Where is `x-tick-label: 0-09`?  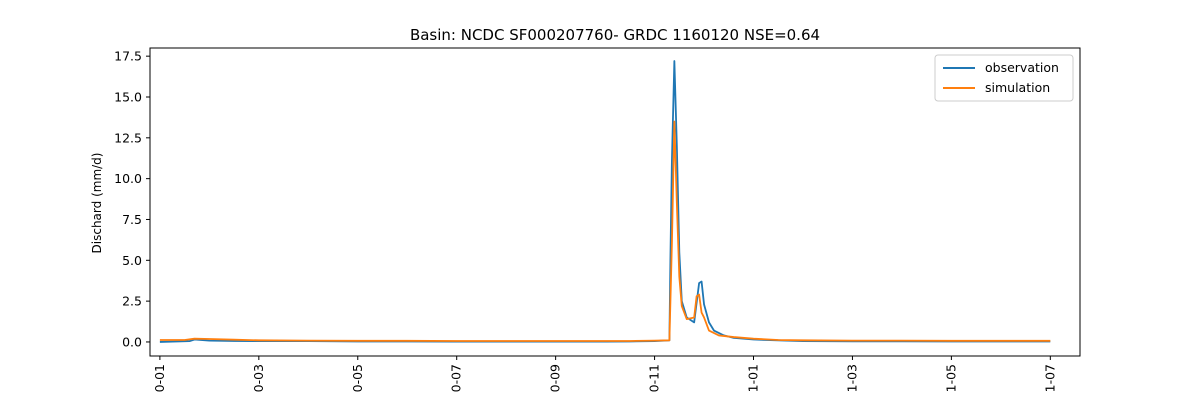 x-tick-label: 0-09 is located at coordinates (555, 378).